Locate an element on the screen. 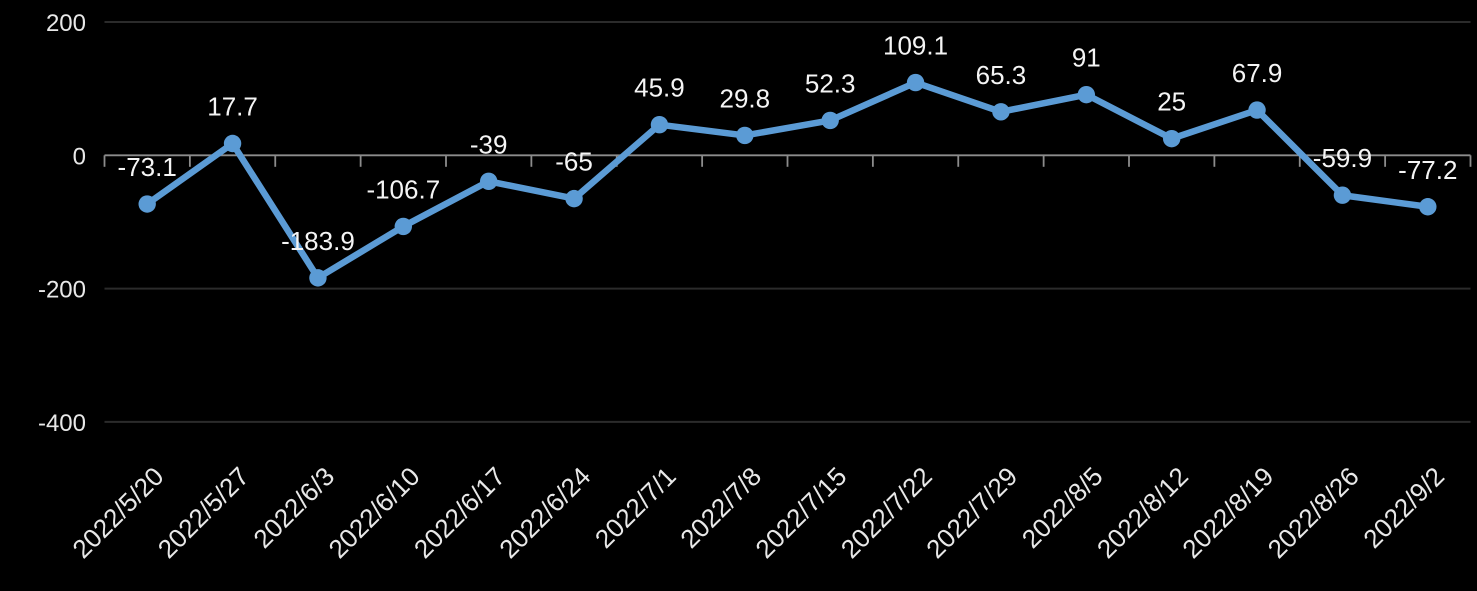 The height and width of the screenshot is (591, 1477). x-axis-tick-label: 2022/6/24 is located at coordinates (544, 512).